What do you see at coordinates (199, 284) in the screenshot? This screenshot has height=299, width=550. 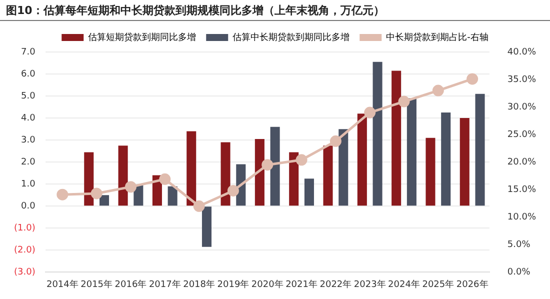 I see `x-tick-label: 2018年` at bounding box center [199, 284].